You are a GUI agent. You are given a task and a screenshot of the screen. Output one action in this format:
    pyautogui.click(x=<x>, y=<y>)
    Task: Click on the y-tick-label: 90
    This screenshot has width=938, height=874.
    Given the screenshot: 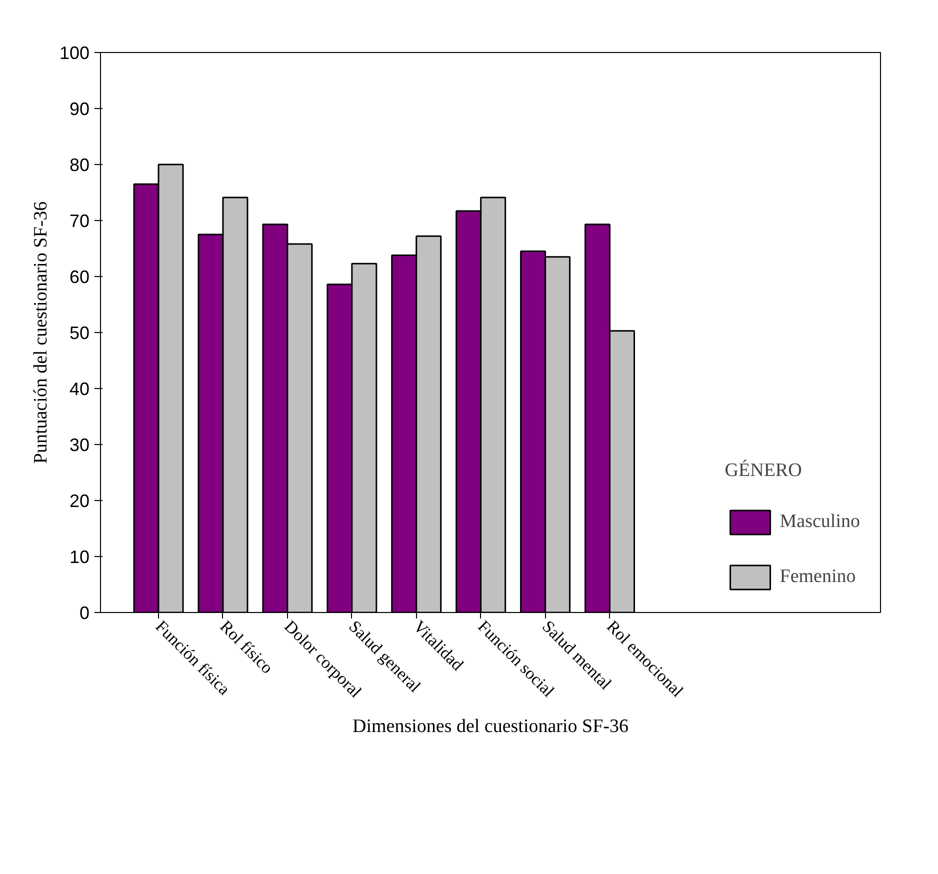 What is the action you would take?
    pyautogui.click(x=79, y=109)
    